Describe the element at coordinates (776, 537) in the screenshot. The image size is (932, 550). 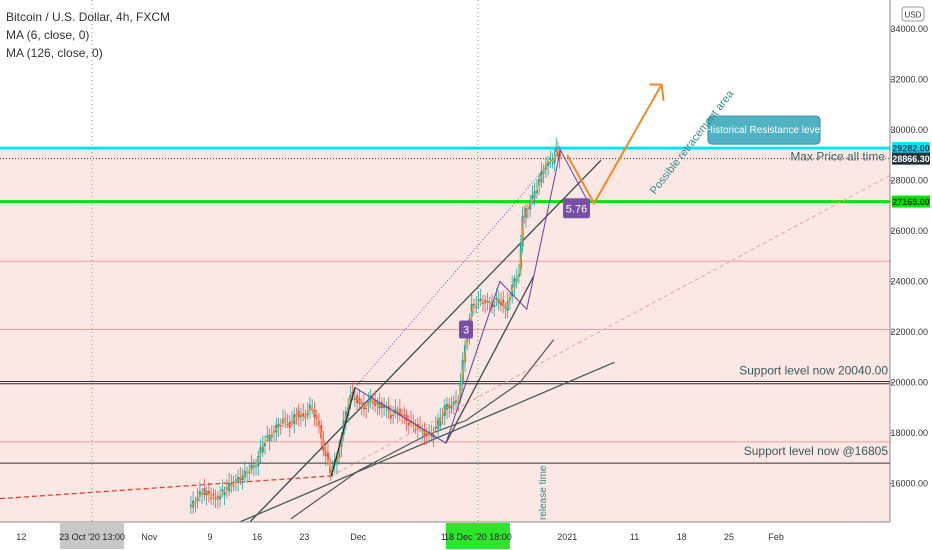
I see `x-tick-label: Feb` at that location.